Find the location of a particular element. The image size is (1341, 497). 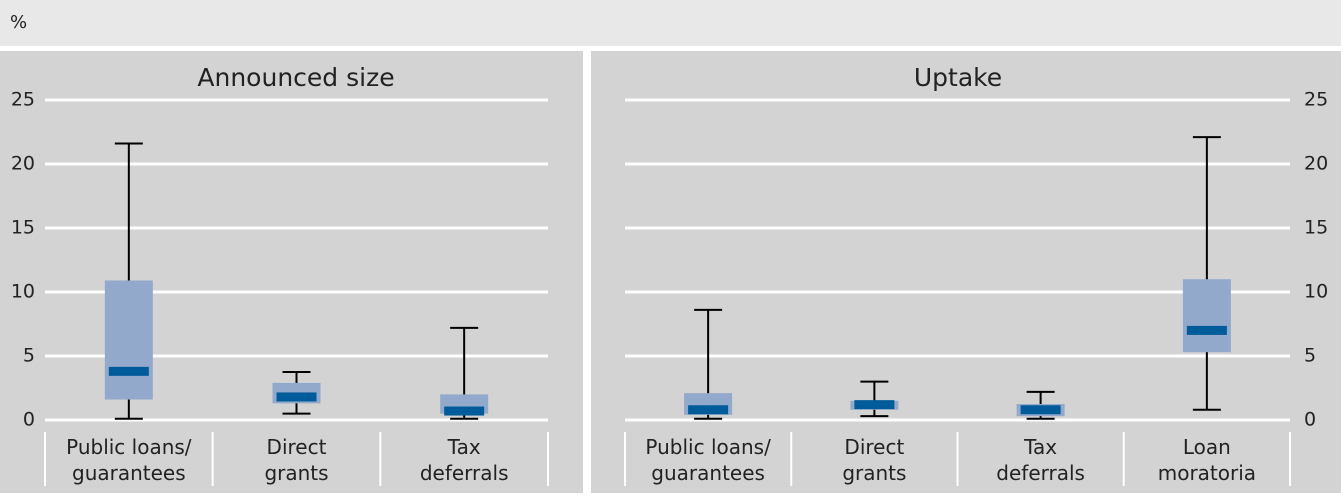

header-band is located at coordinates (670, 23).